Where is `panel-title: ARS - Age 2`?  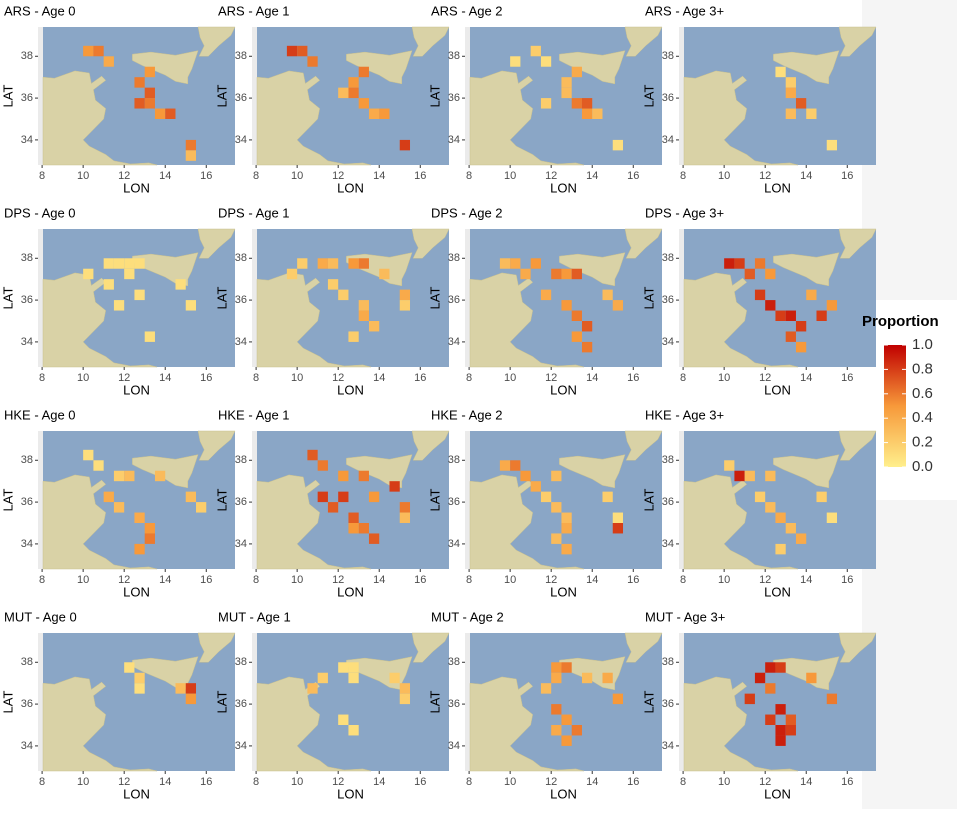
panel-title: ARS - Age 2 is located at coordinates (467, 10).